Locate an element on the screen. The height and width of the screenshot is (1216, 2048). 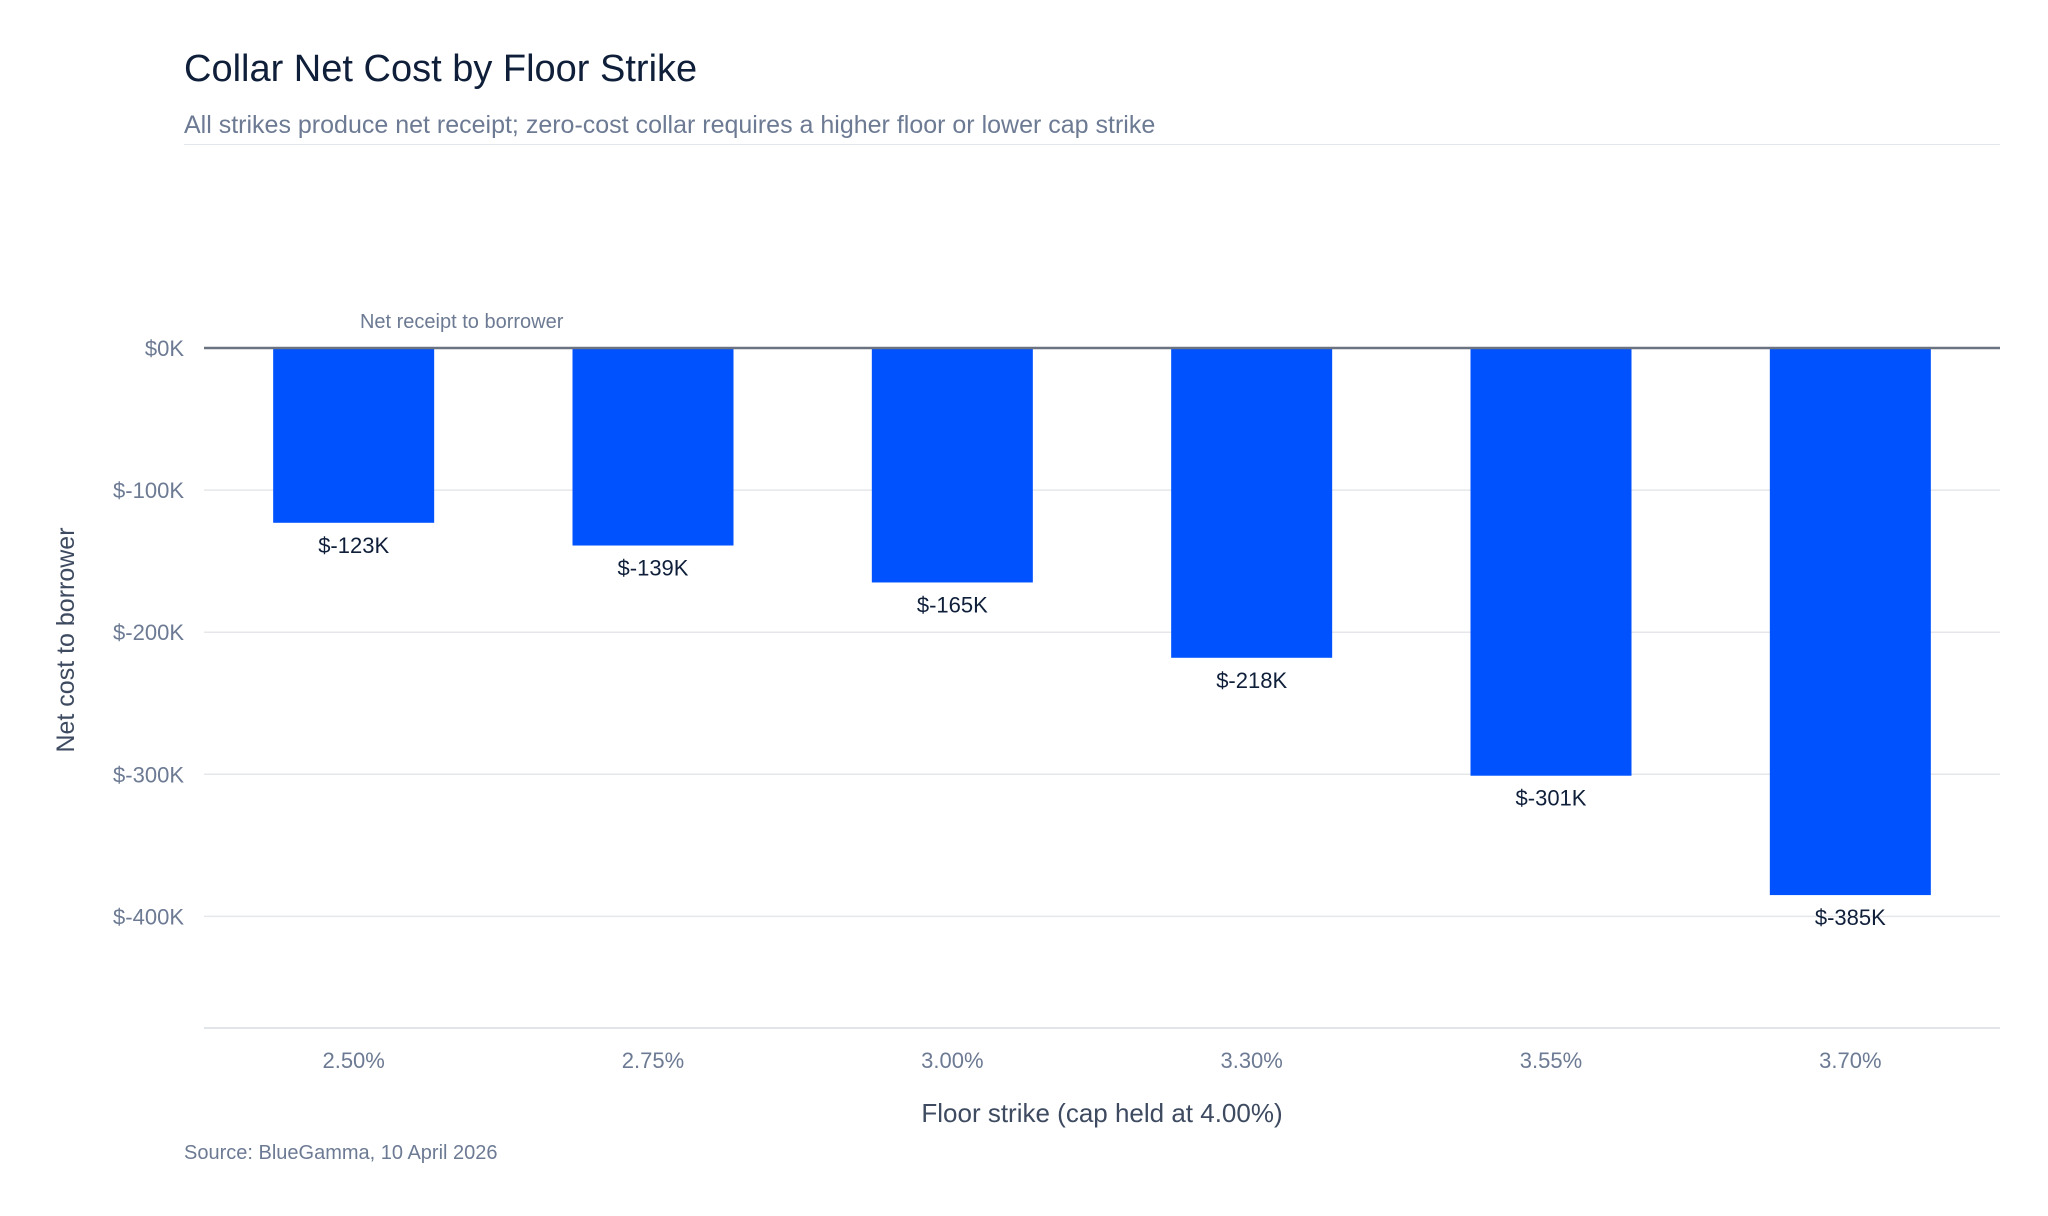
x-tick-label: 3.00% is located at coordinates (952, 1060).